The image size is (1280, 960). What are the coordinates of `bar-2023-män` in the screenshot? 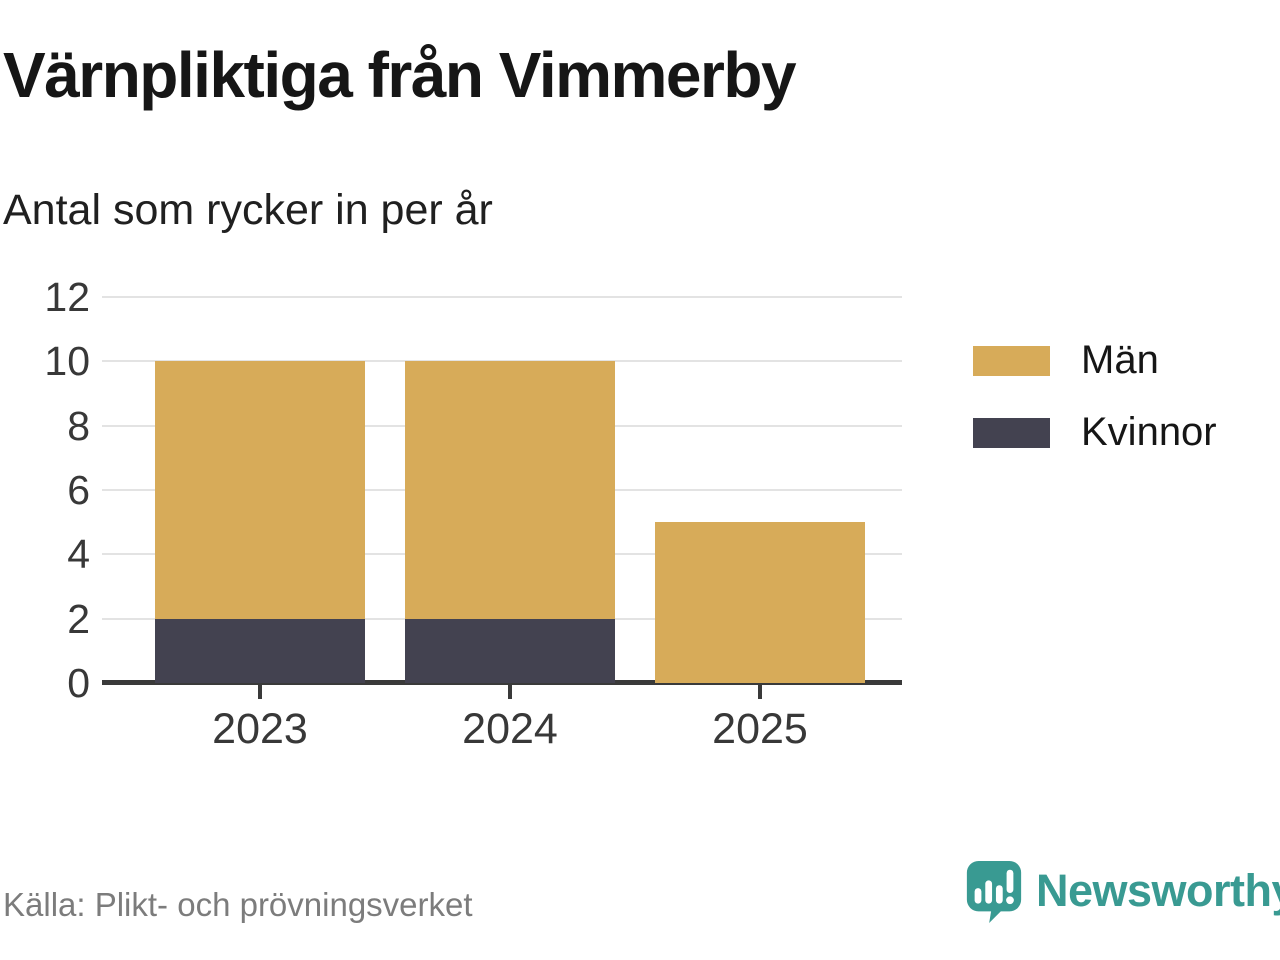 It's located at (260, 490).